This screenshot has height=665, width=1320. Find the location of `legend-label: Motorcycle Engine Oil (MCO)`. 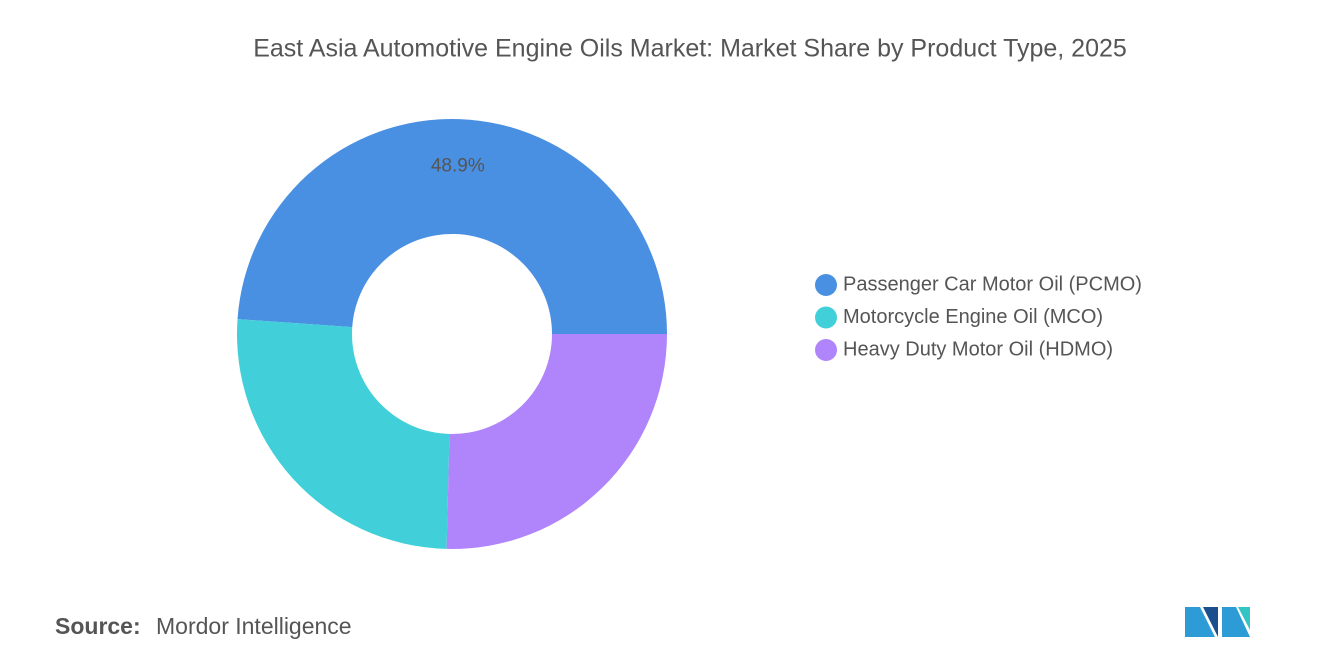

legend-label: Motorcycle Engine Oil (MCO) is located at coordinates (973, 317).